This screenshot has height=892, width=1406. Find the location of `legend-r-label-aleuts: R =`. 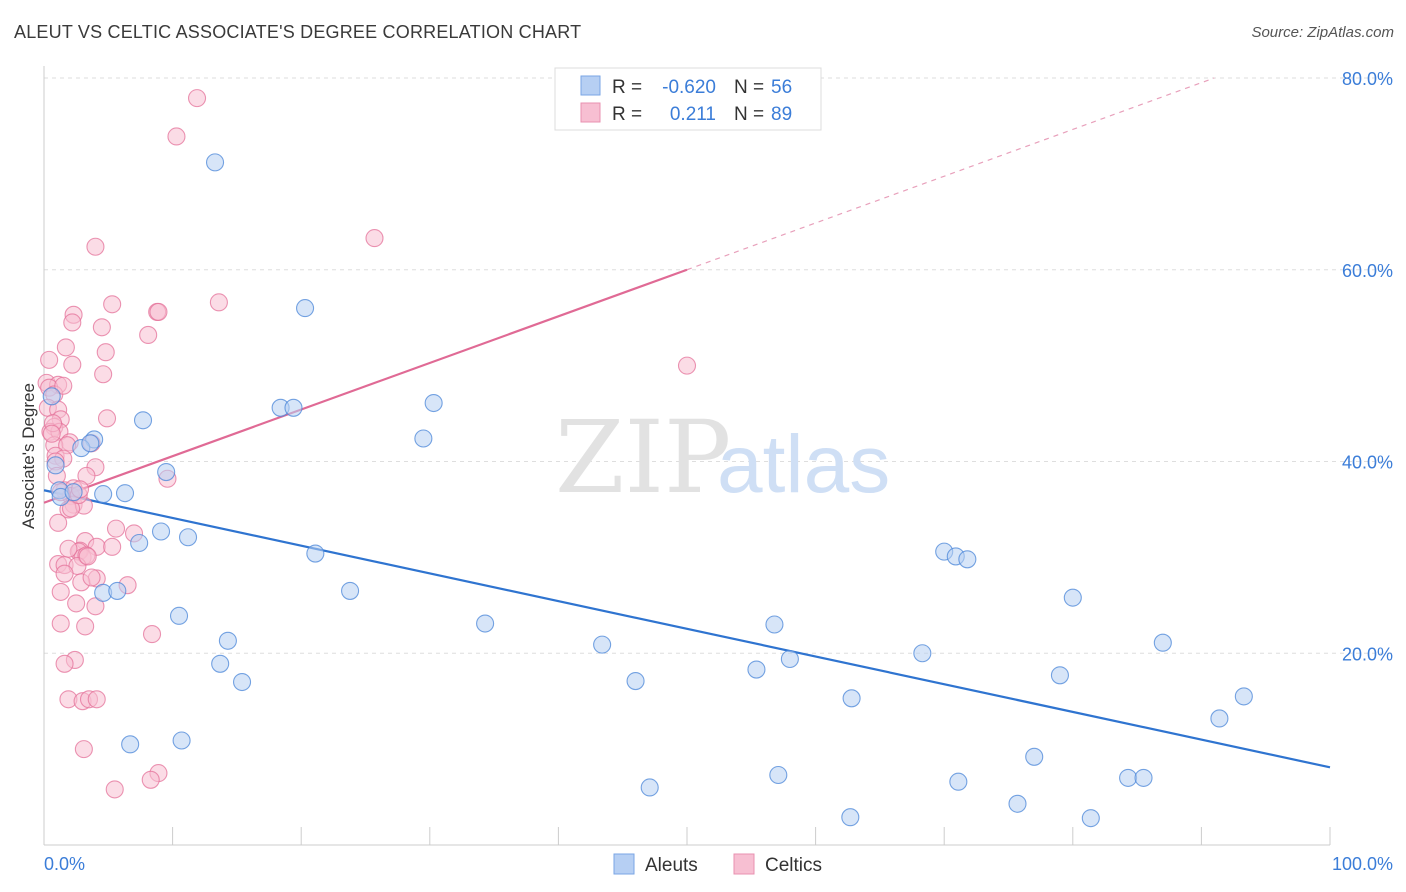

legend-r-label-aleuts: R = is located at coordinates (627, 87).